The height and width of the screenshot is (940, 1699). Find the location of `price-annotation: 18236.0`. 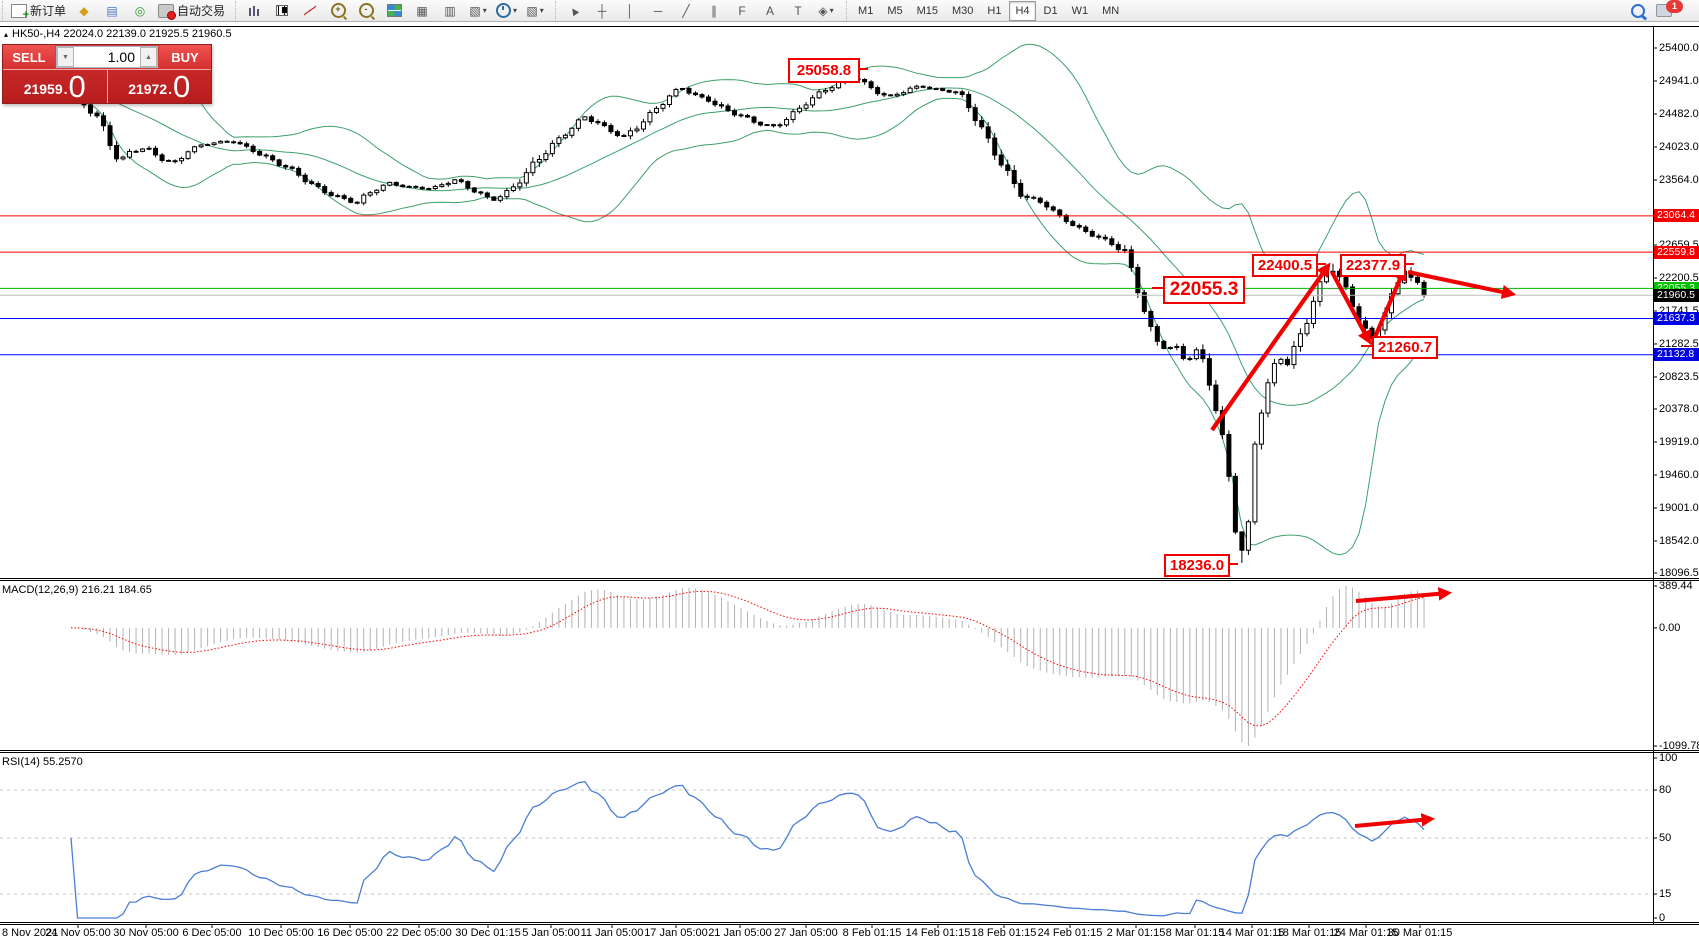

price-annotation: 18236.0 is located at coordinates (1197, 565).